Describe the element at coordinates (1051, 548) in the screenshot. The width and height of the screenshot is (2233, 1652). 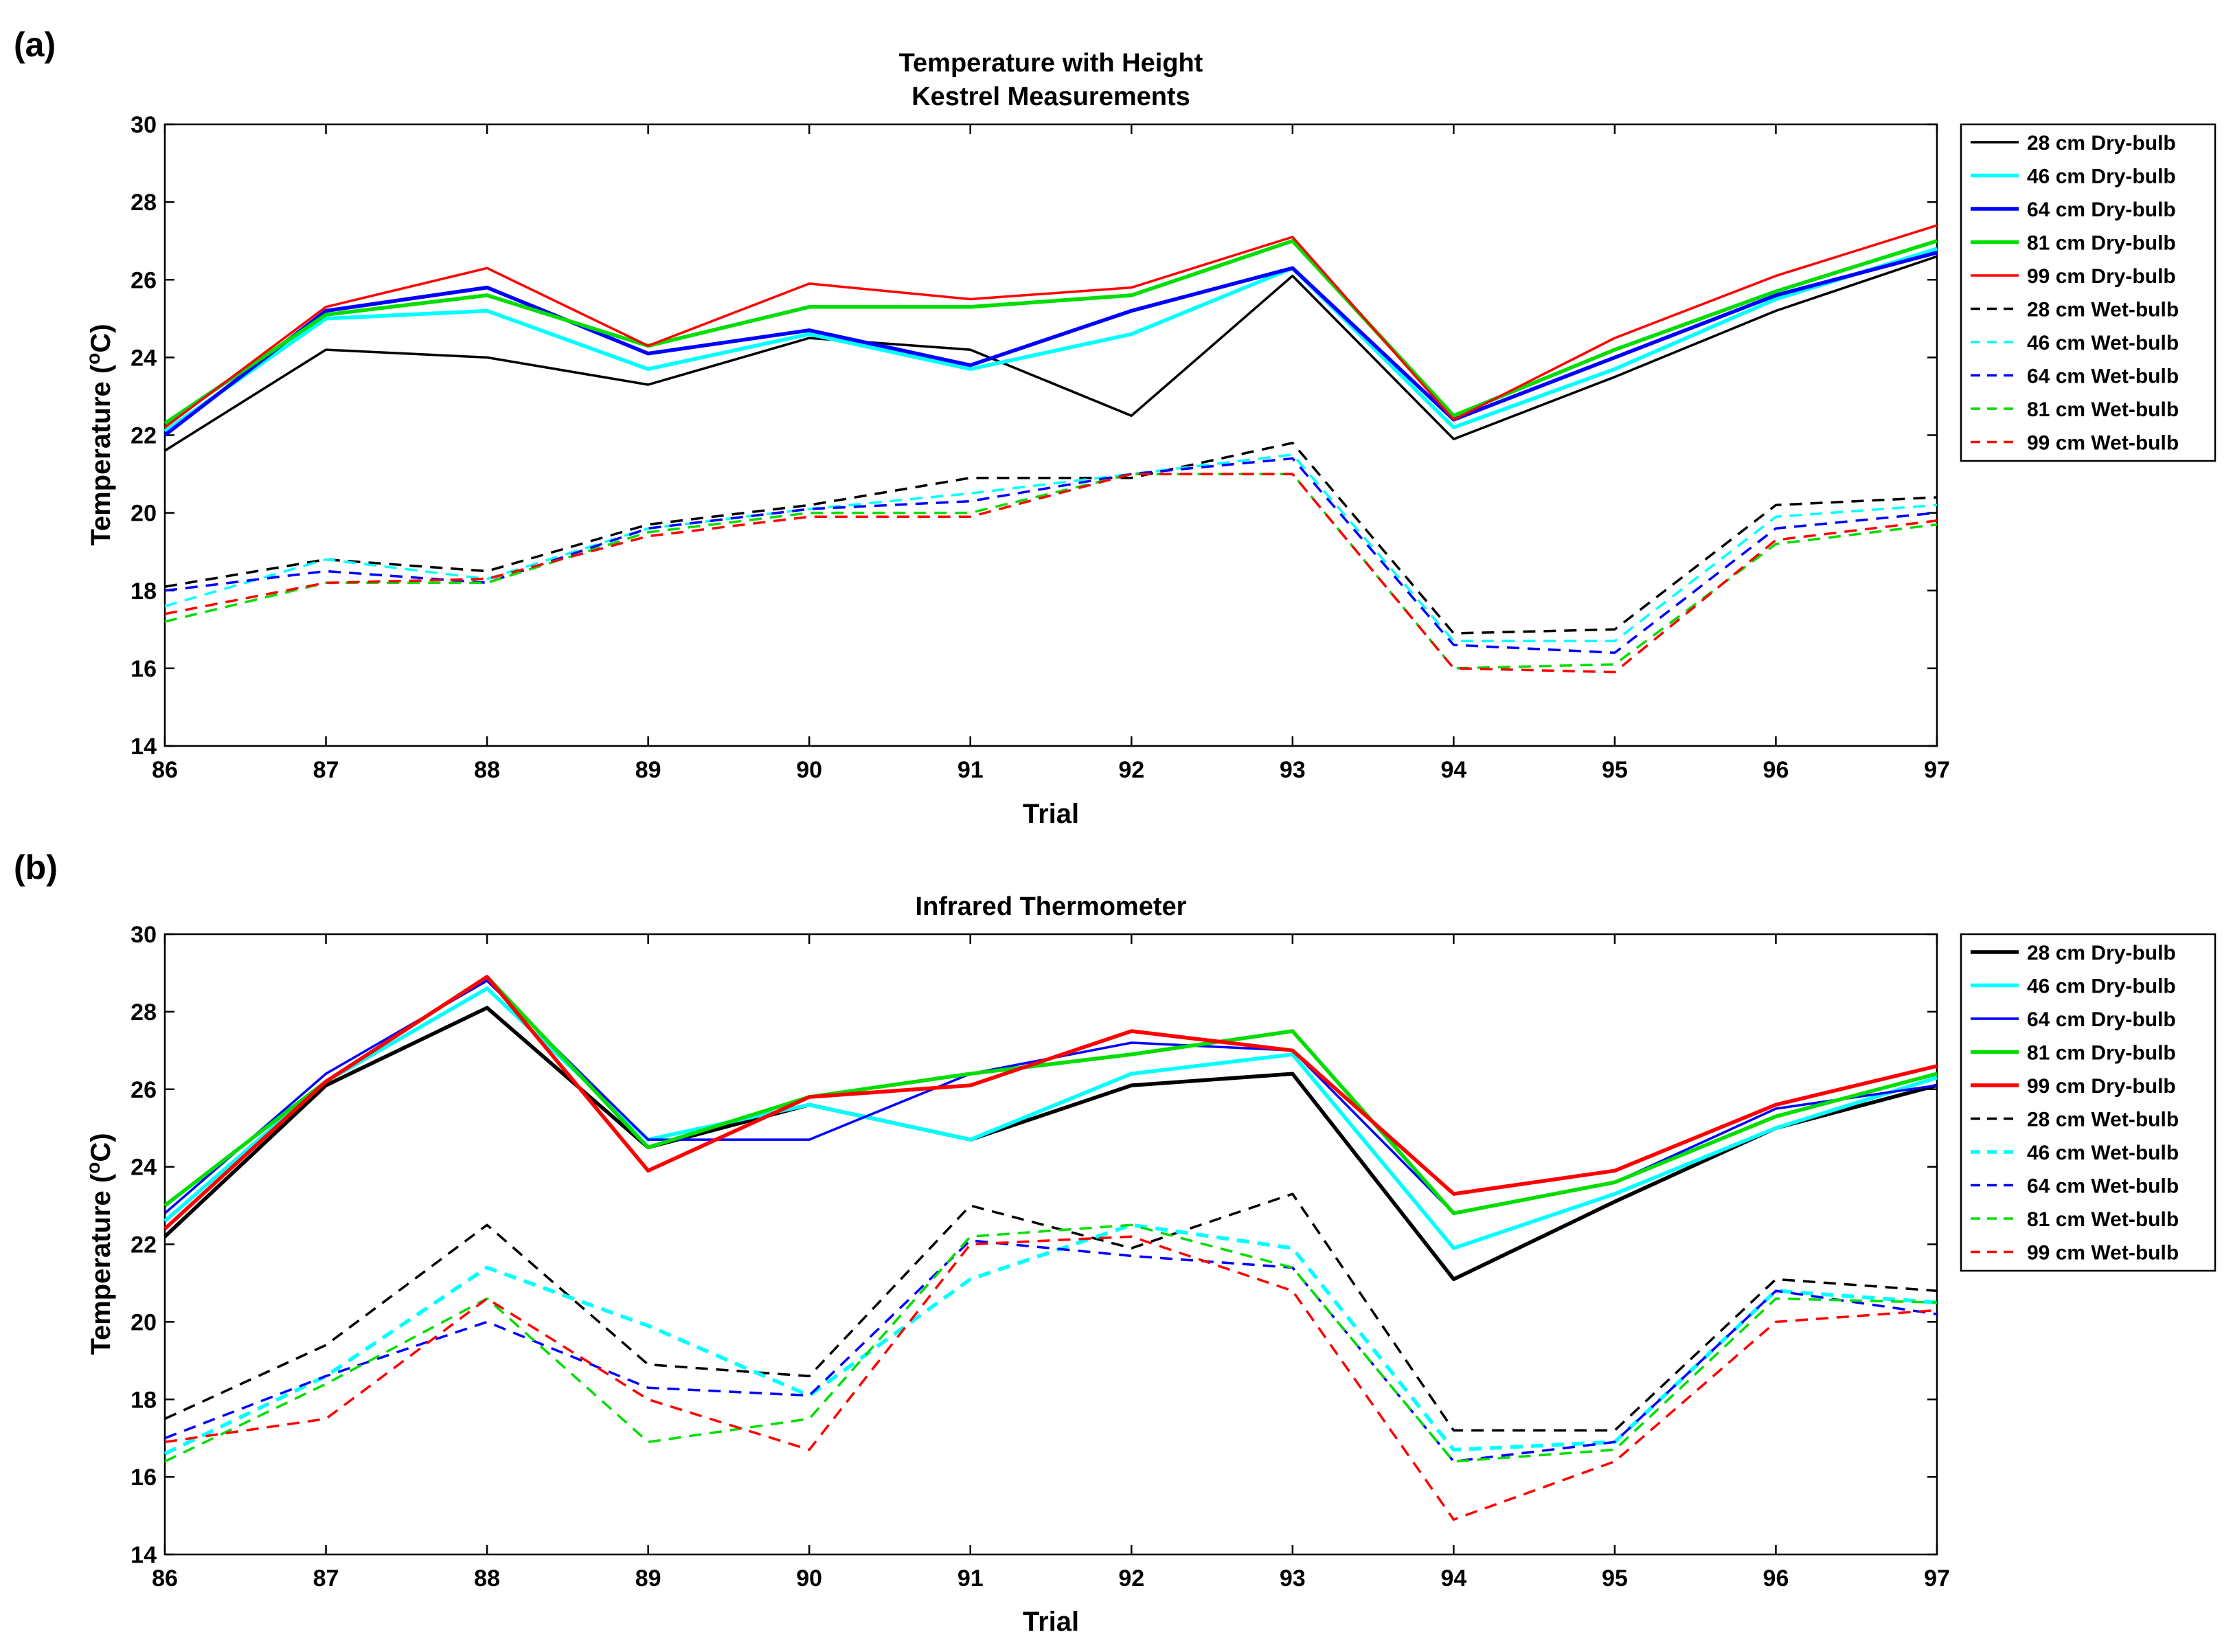
I see `series-line-46-cm-wet-bulb` at that location.